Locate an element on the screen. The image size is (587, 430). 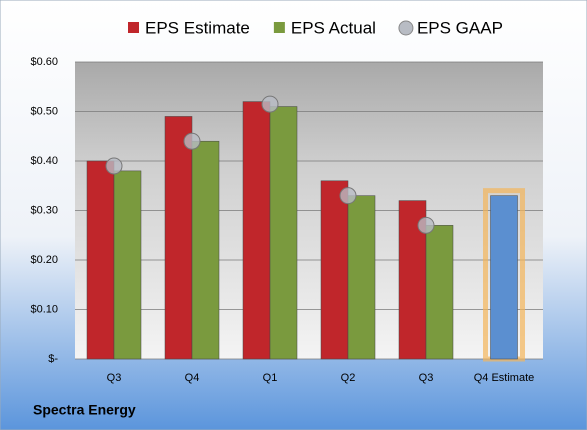
y-tick-label: $- is located at coordinates (53, 359).